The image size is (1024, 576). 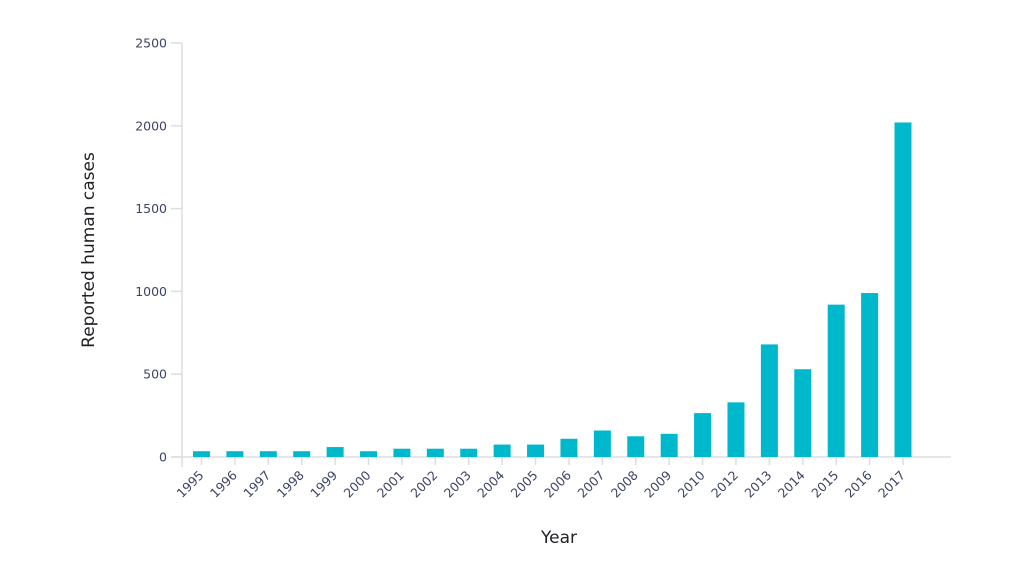 What do you see at coordinates (724, 484) in the screenshot?
I see `x-tick-label: 2012` at bounding box center [724, 484].